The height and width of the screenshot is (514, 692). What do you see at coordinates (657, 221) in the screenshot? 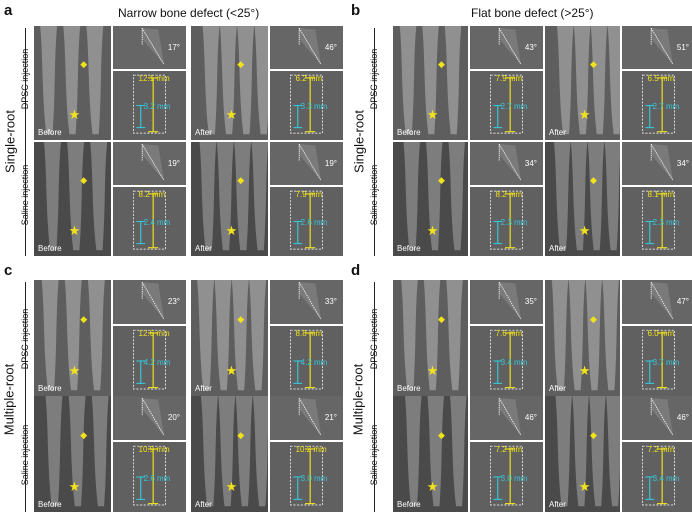
I see `measurement-b-saline-after: 8.1 mm 2.3 mm` at bounding box center [657, 221].